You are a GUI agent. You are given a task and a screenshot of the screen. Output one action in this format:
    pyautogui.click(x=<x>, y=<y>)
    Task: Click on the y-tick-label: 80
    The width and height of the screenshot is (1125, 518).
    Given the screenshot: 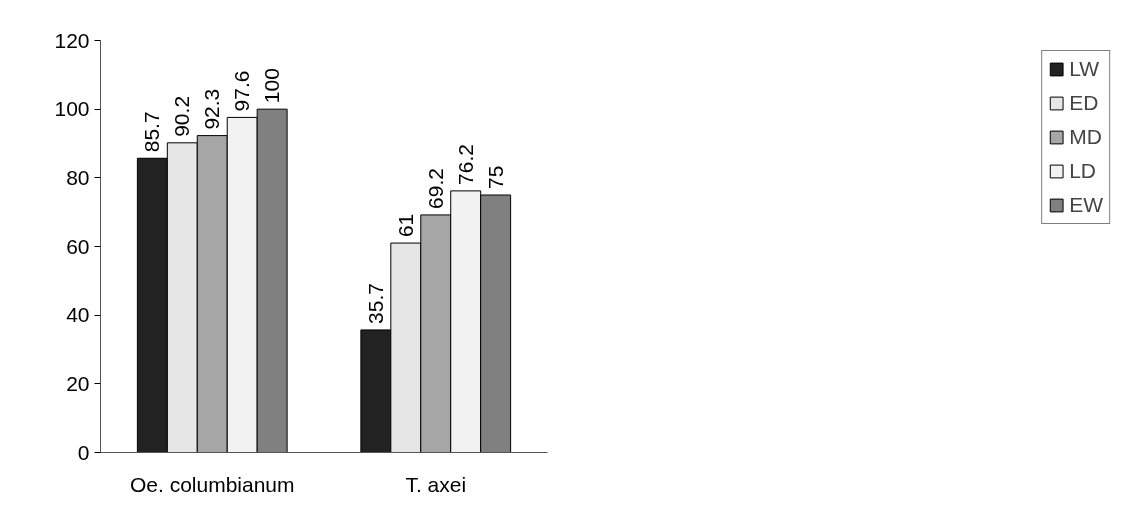 What is the action you would take?
    pyautogui.click(x=78, y=177)
    